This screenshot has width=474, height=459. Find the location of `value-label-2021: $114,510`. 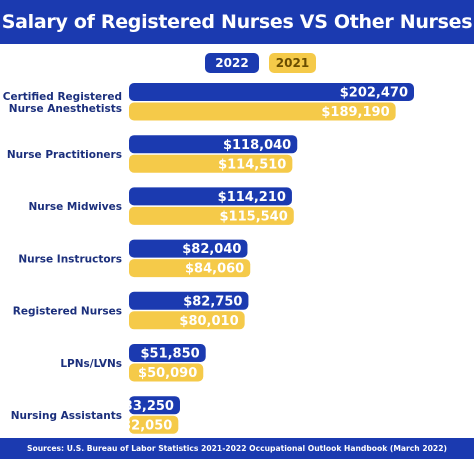

value-label-2021: $114,510 is located at coordinates (252, 164).